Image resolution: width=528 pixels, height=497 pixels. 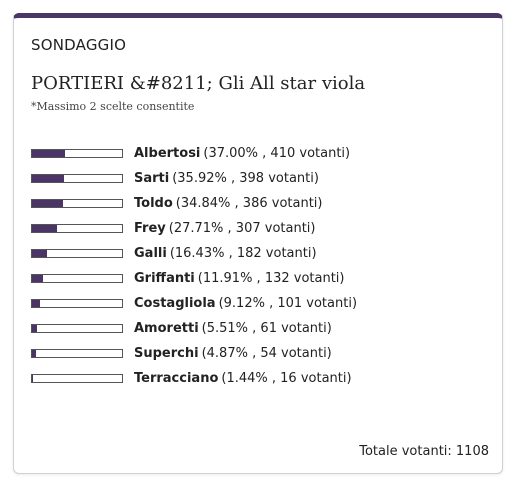 I want to click on poll-header-label: SONDAGGIO, so click(x=79, y=45).